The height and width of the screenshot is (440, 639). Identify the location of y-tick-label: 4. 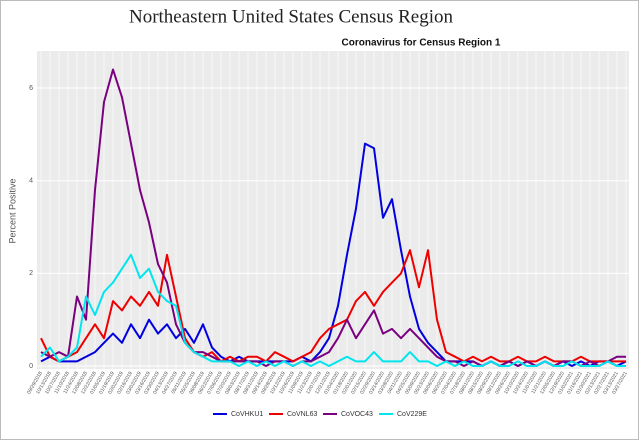
(31, 181).